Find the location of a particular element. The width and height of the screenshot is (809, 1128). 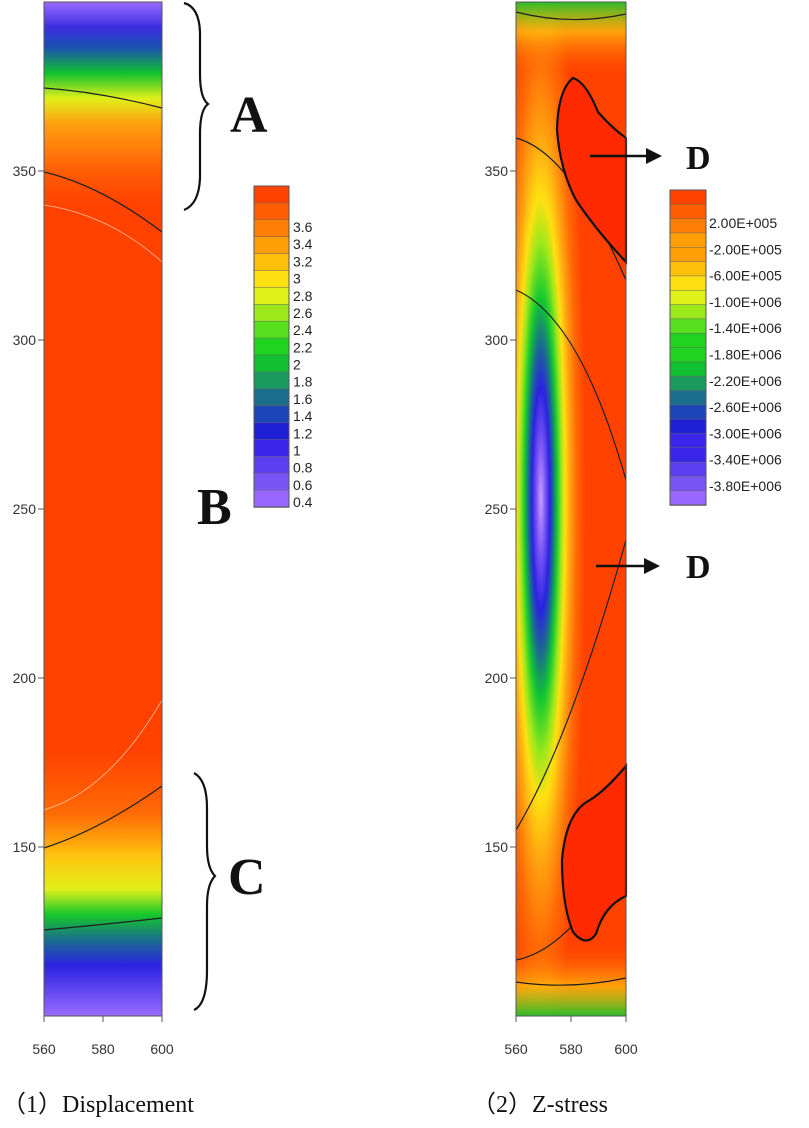

displacement-plot-area is located at coordinates (103, 509).